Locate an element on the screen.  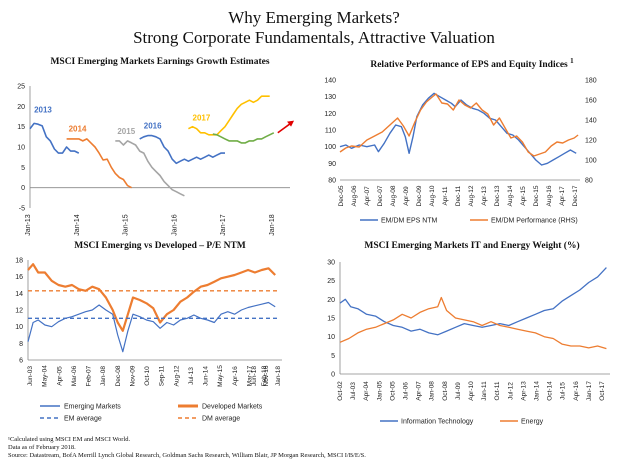
c2-xtick-Apr-07: Apr-07 is located at coordinates (367, 196).